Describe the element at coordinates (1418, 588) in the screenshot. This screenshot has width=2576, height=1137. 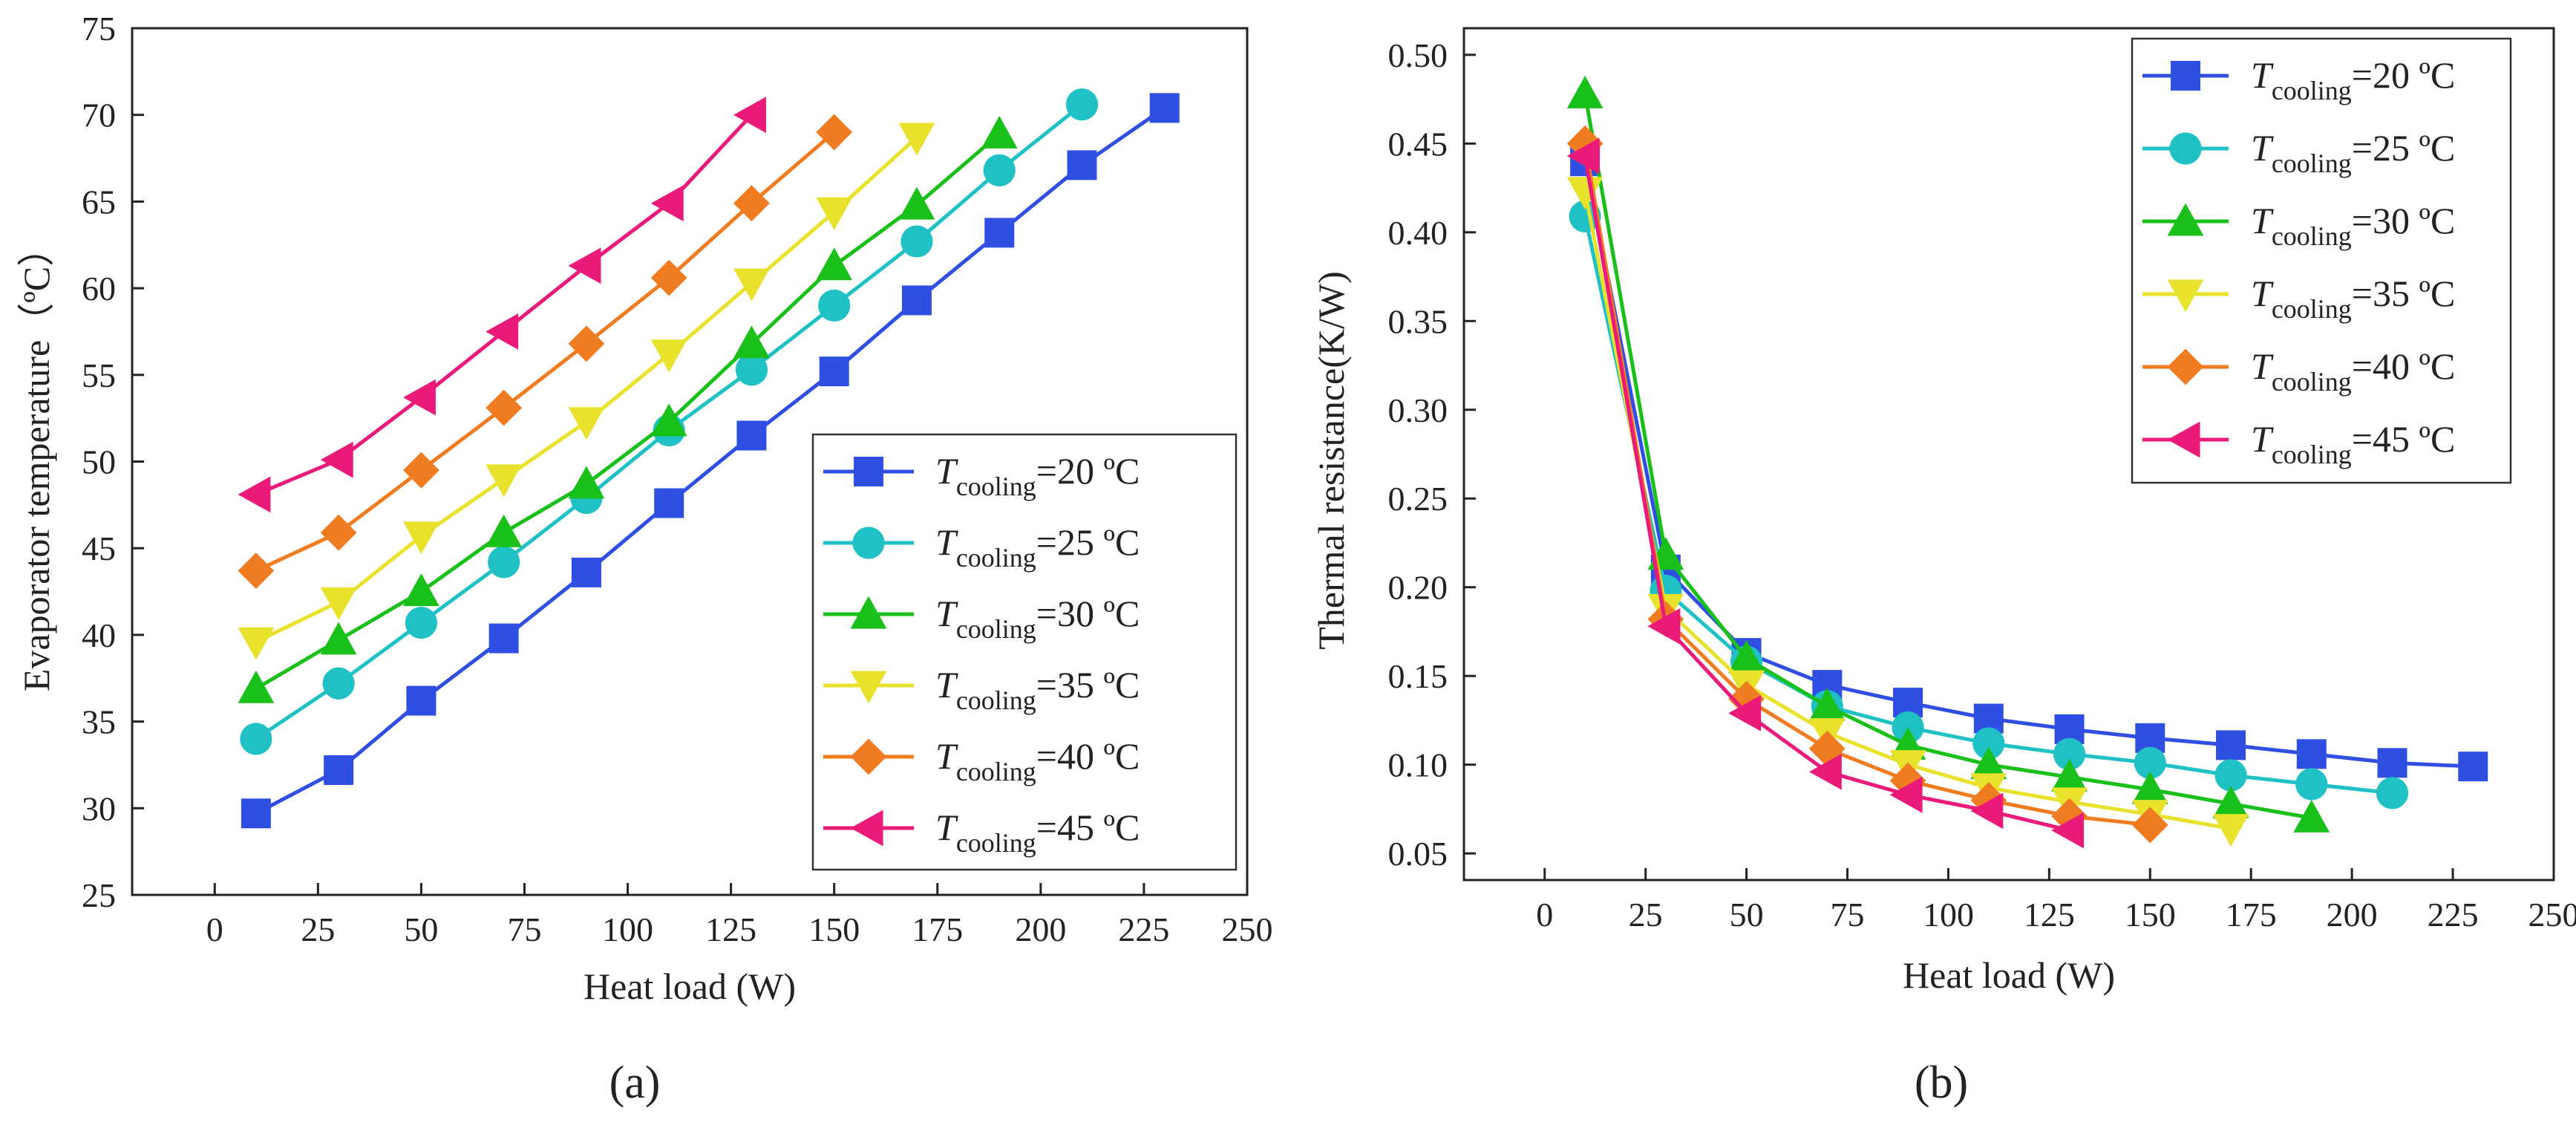
I see `y-tick-label: 0.20` at that location.